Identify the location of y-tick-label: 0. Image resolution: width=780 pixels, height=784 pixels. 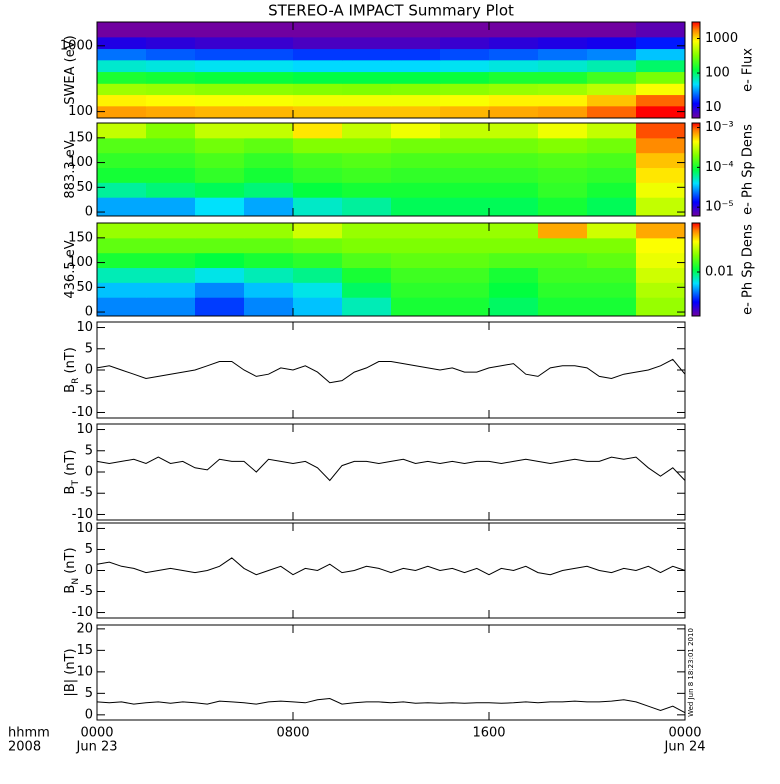
(89, 472).